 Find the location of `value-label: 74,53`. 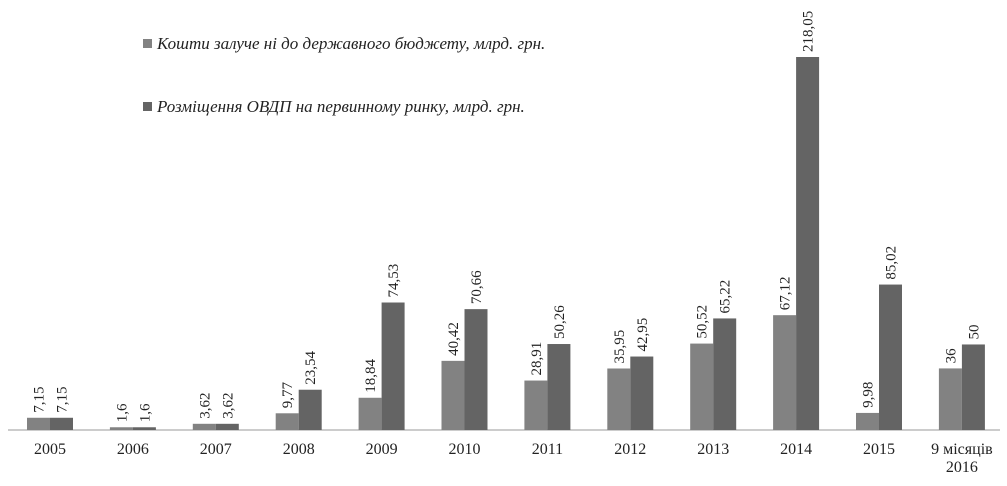

value-label: 74,53 is located at coordinates (394, 281).